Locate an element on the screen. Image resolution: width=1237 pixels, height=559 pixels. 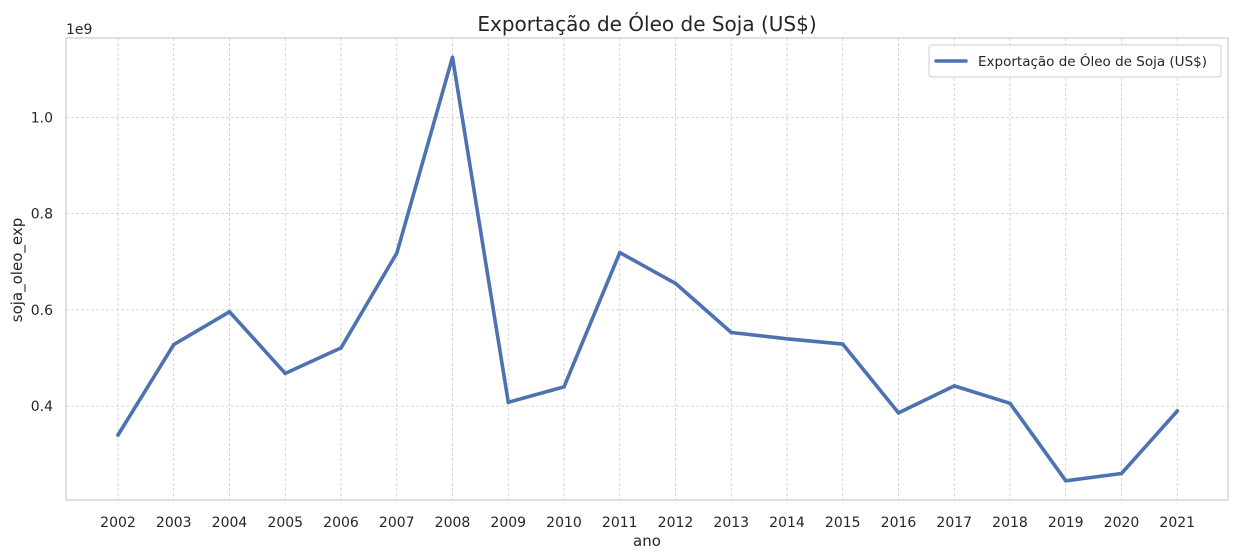
x-tick-label: 2015 is located at coordinates (843, 523).